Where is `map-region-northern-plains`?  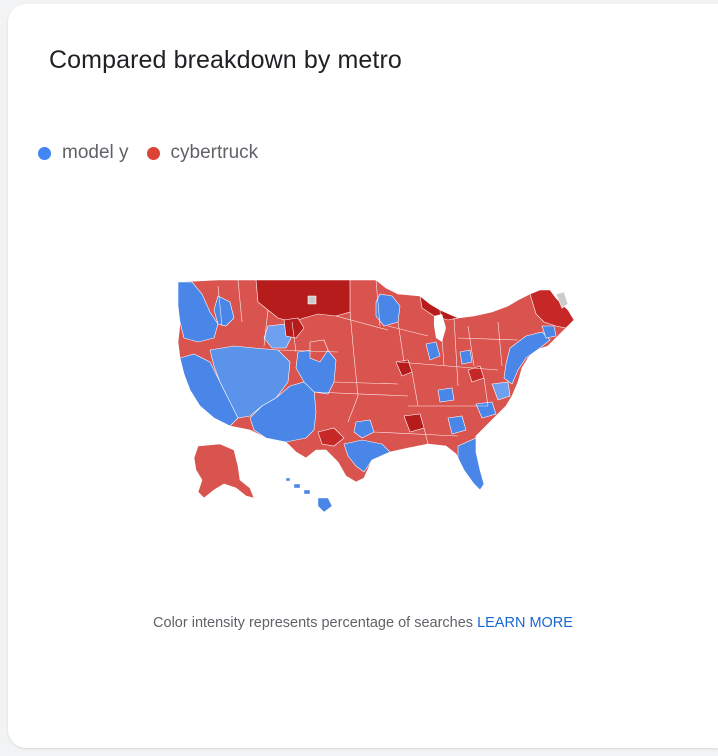 map-region-northern-plains is located at coordinates (303, 301).